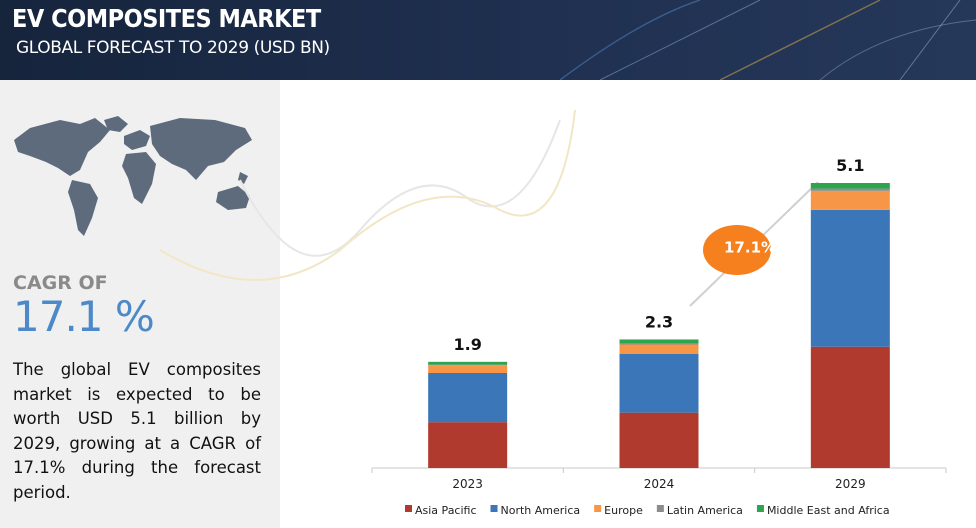 This screenshot has height=528, width=976. What do you see at coordinates (173, 48) in the screenshot?
I see `subtitle: GLOBAL FORECAST TO 2029 (USD BN)` at bounding box center [173, 48].